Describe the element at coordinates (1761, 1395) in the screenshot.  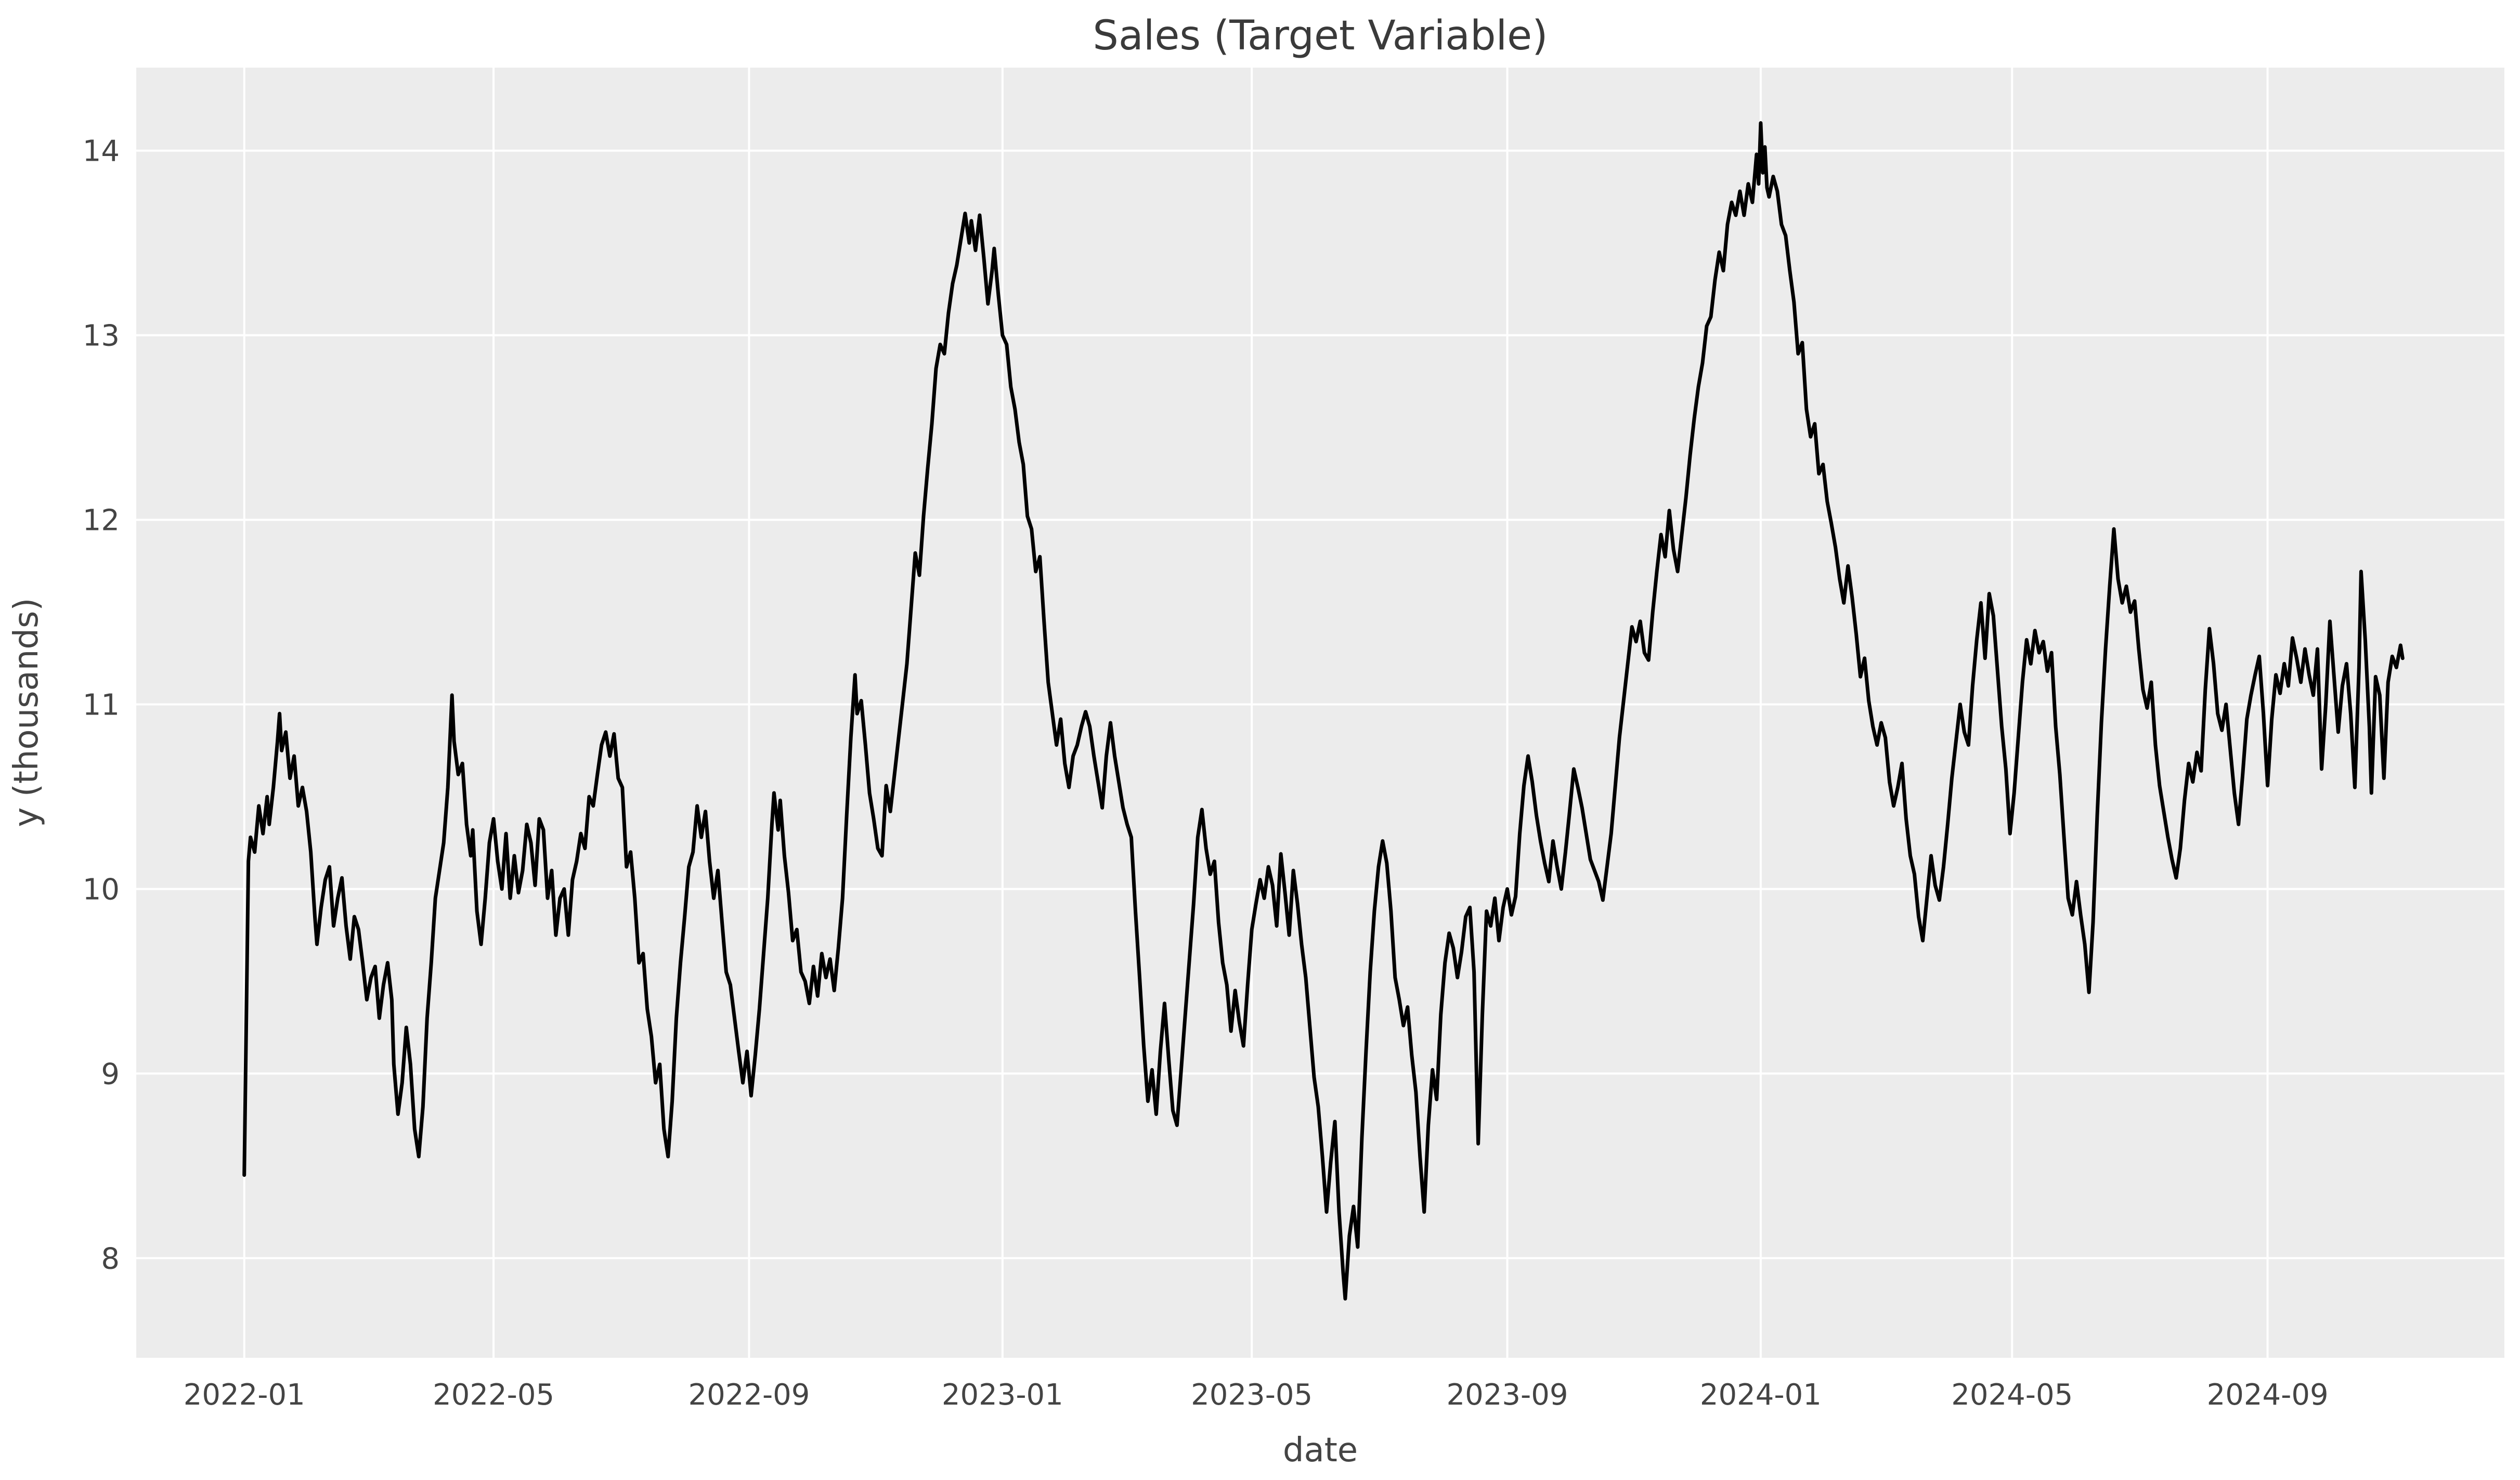
I see `x-tick-label: 2024-01` at that location.